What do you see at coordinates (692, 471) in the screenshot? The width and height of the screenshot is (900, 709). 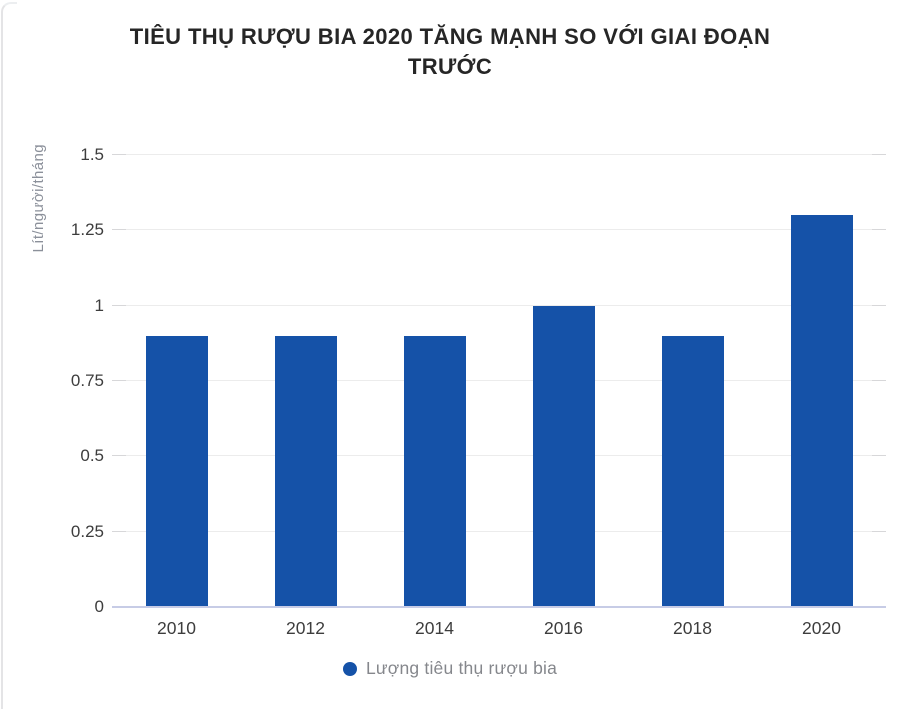 I see `bar-2018` at bounding box center [692, 471].